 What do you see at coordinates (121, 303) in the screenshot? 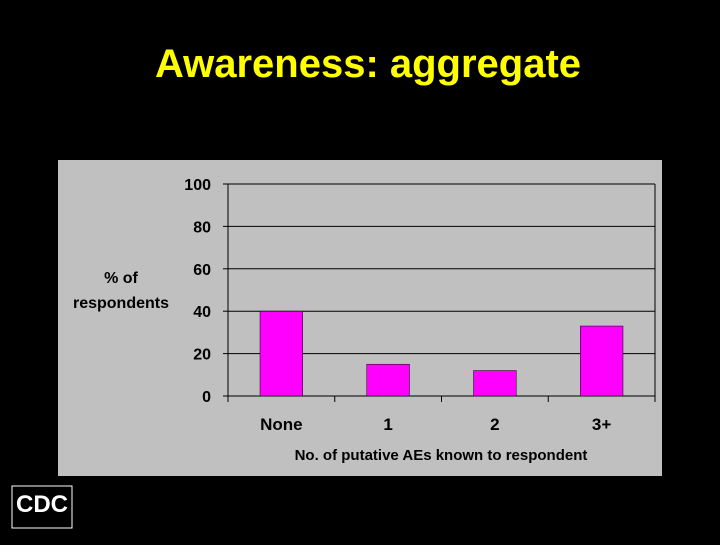
I see `y-axis-label: respondents` at bounding box center [121, 303].